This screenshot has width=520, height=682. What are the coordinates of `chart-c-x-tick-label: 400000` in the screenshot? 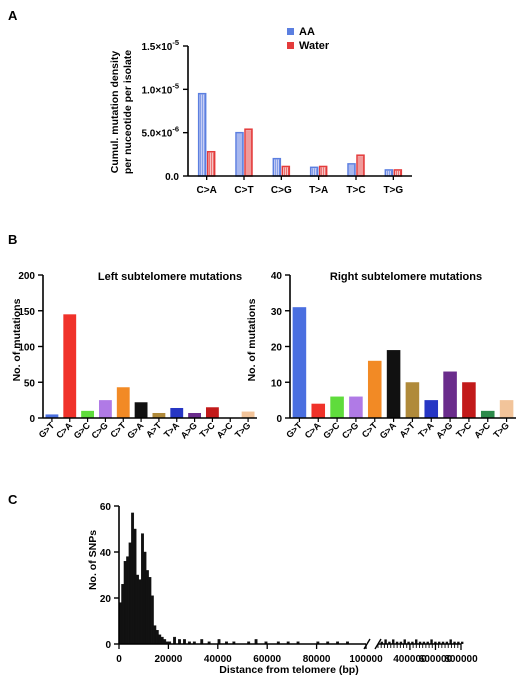 It's located at (410, 659).